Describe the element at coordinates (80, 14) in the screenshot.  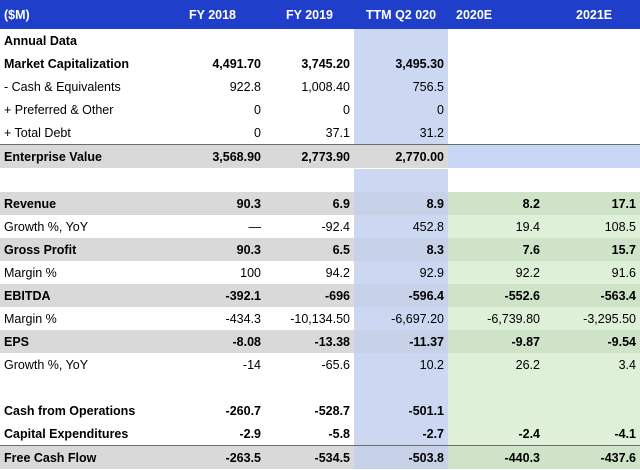
I see `header-units: ($M)` at that location.